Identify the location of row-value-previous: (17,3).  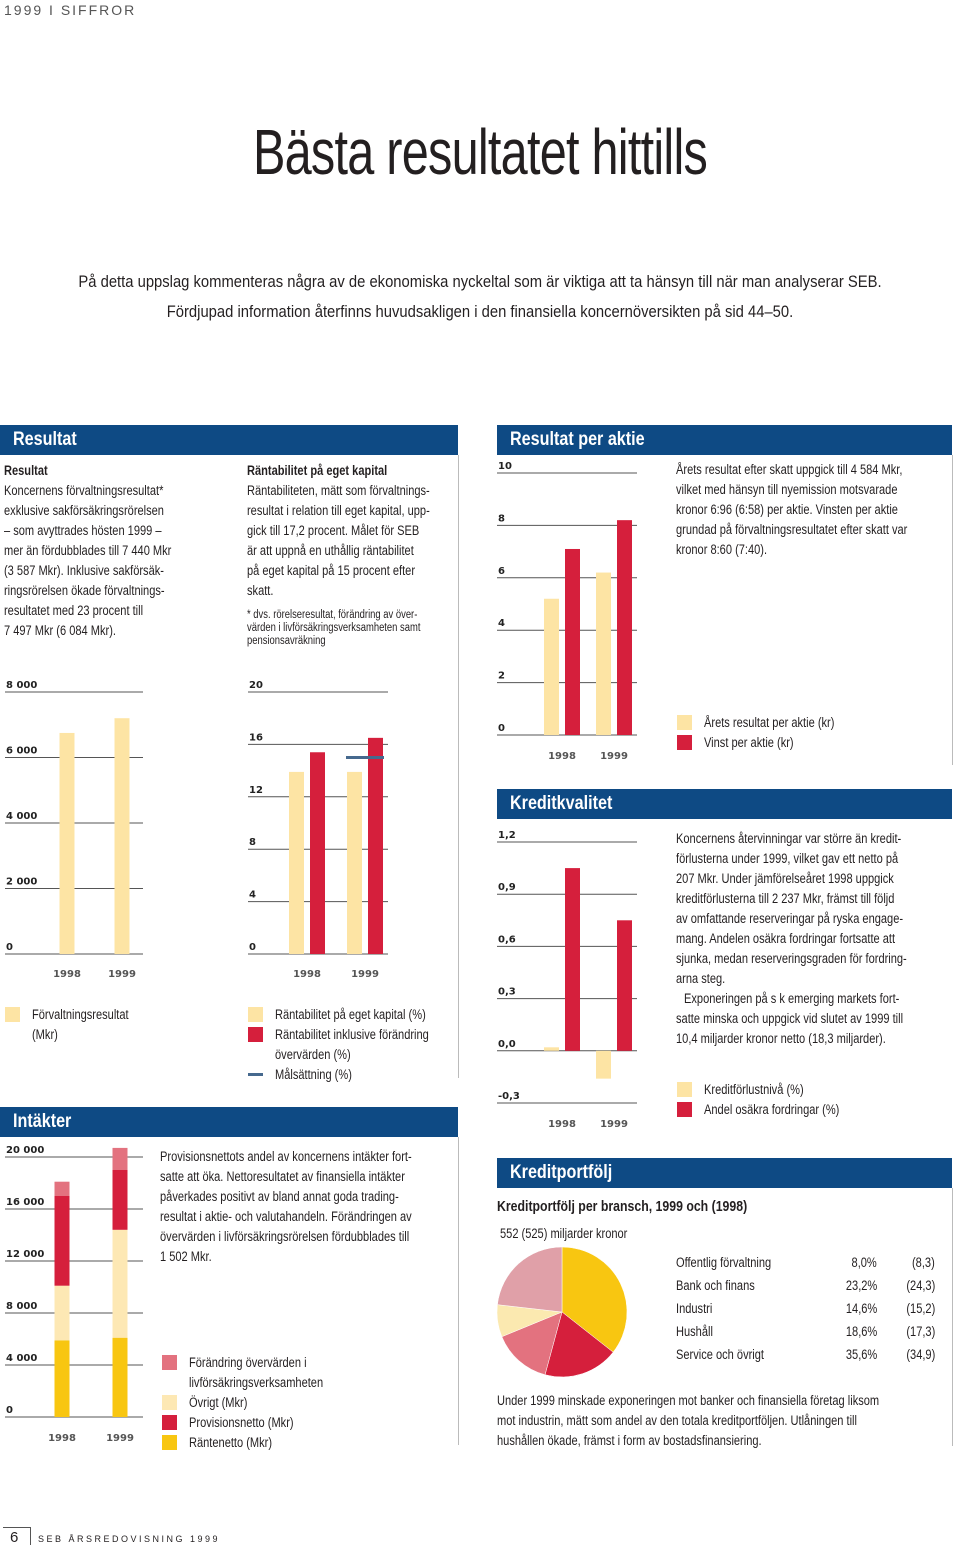
(920, 1331).